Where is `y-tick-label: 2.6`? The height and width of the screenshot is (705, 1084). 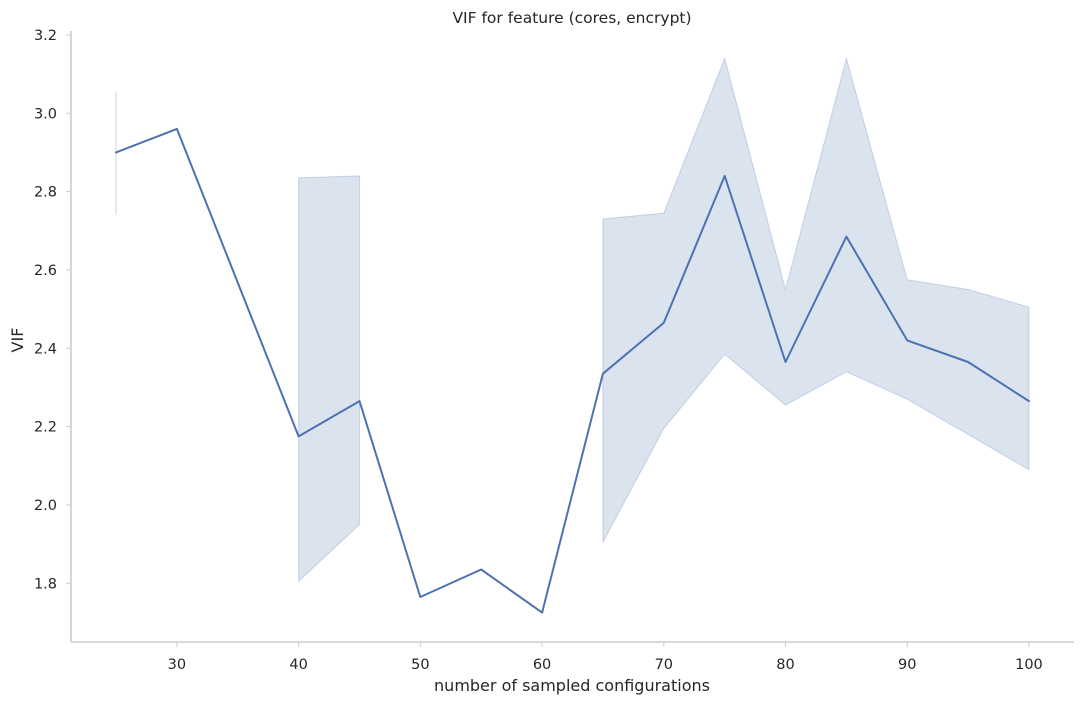
y-tick-label: 2.6 is located at coordinates (45, 271).